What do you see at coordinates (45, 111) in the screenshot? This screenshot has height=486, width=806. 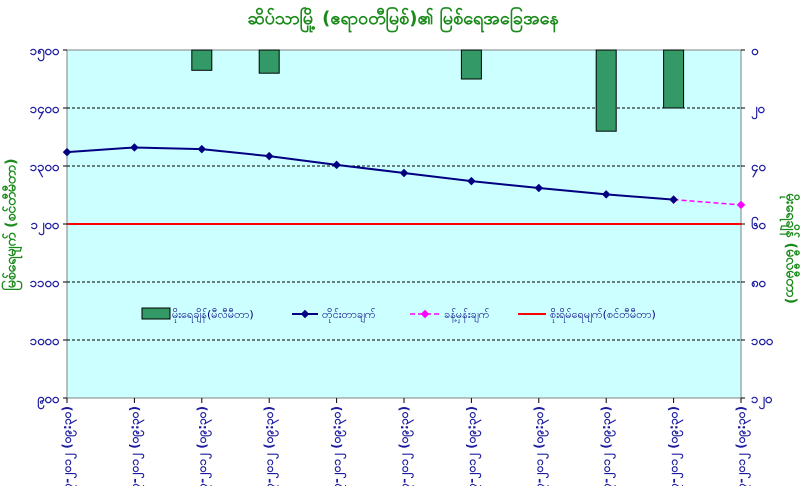 I see `y-left-tick-label: ၁၄၀၀` at bounding box center [45, 111].